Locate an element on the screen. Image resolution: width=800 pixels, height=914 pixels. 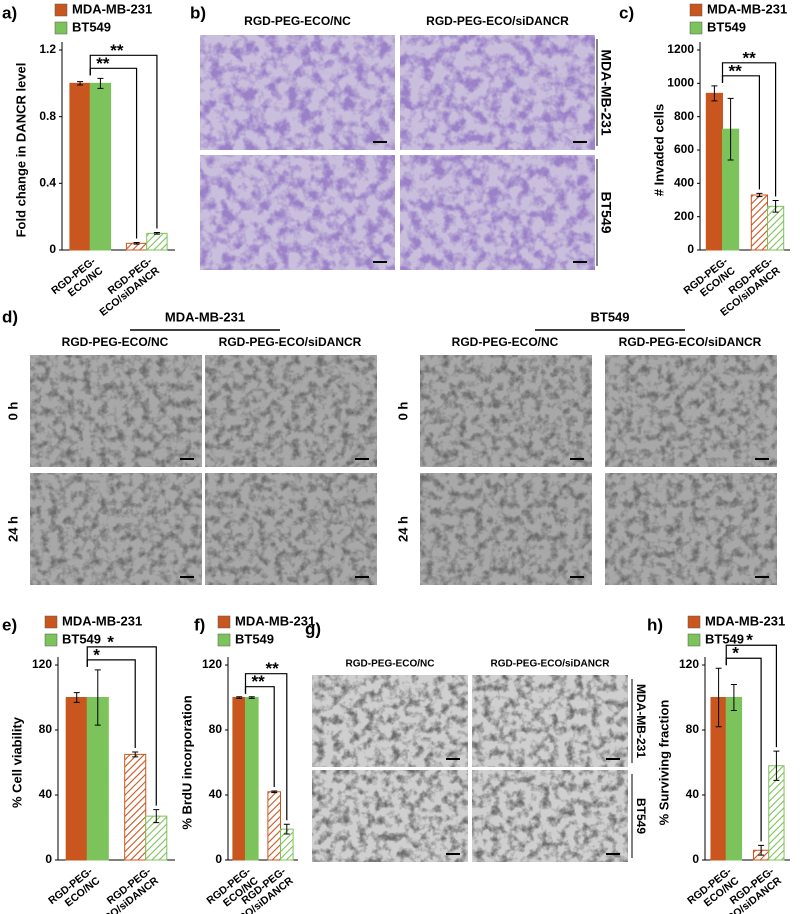
panel-label: d) is located at coordinates (10, 316).